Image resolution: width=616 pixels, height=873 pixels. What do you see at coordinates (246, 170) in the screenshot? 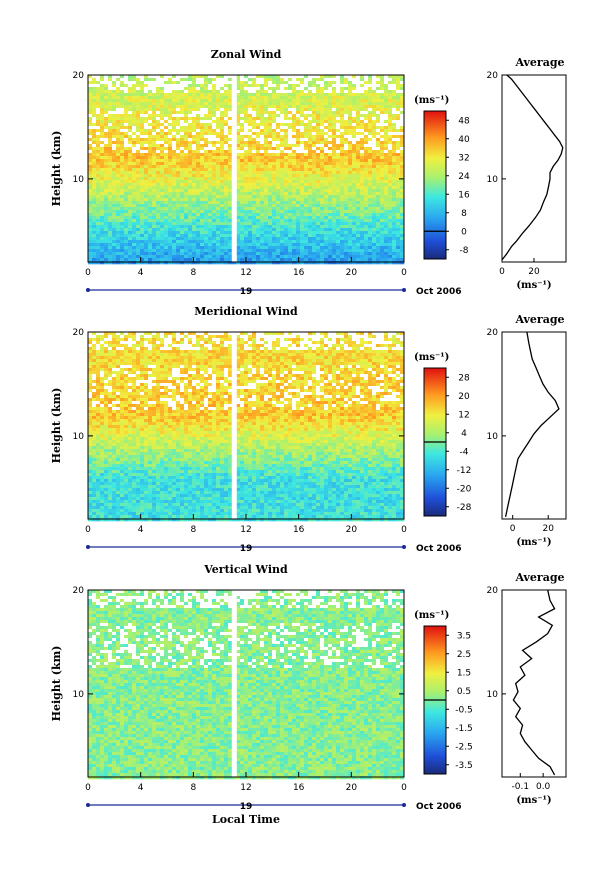
I see `wind-field` at bounding box center [246, 170].